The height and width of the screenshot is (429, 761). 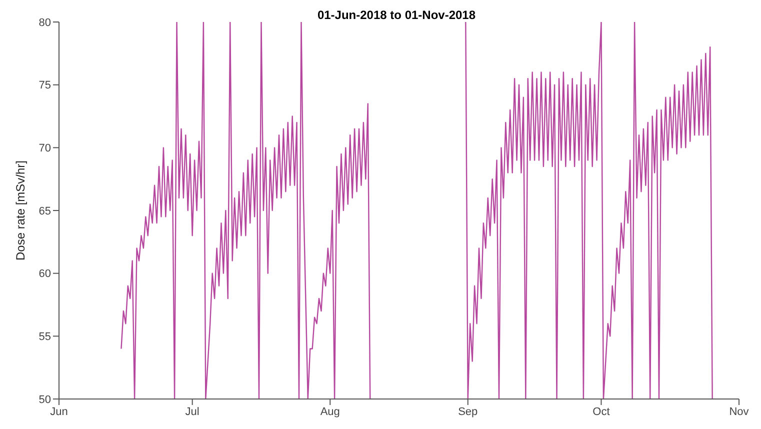 What do you see at coordinates (59, 412) in the screenshot?
I see `x-tick-label: Jun` at bounding box center [59, 412].